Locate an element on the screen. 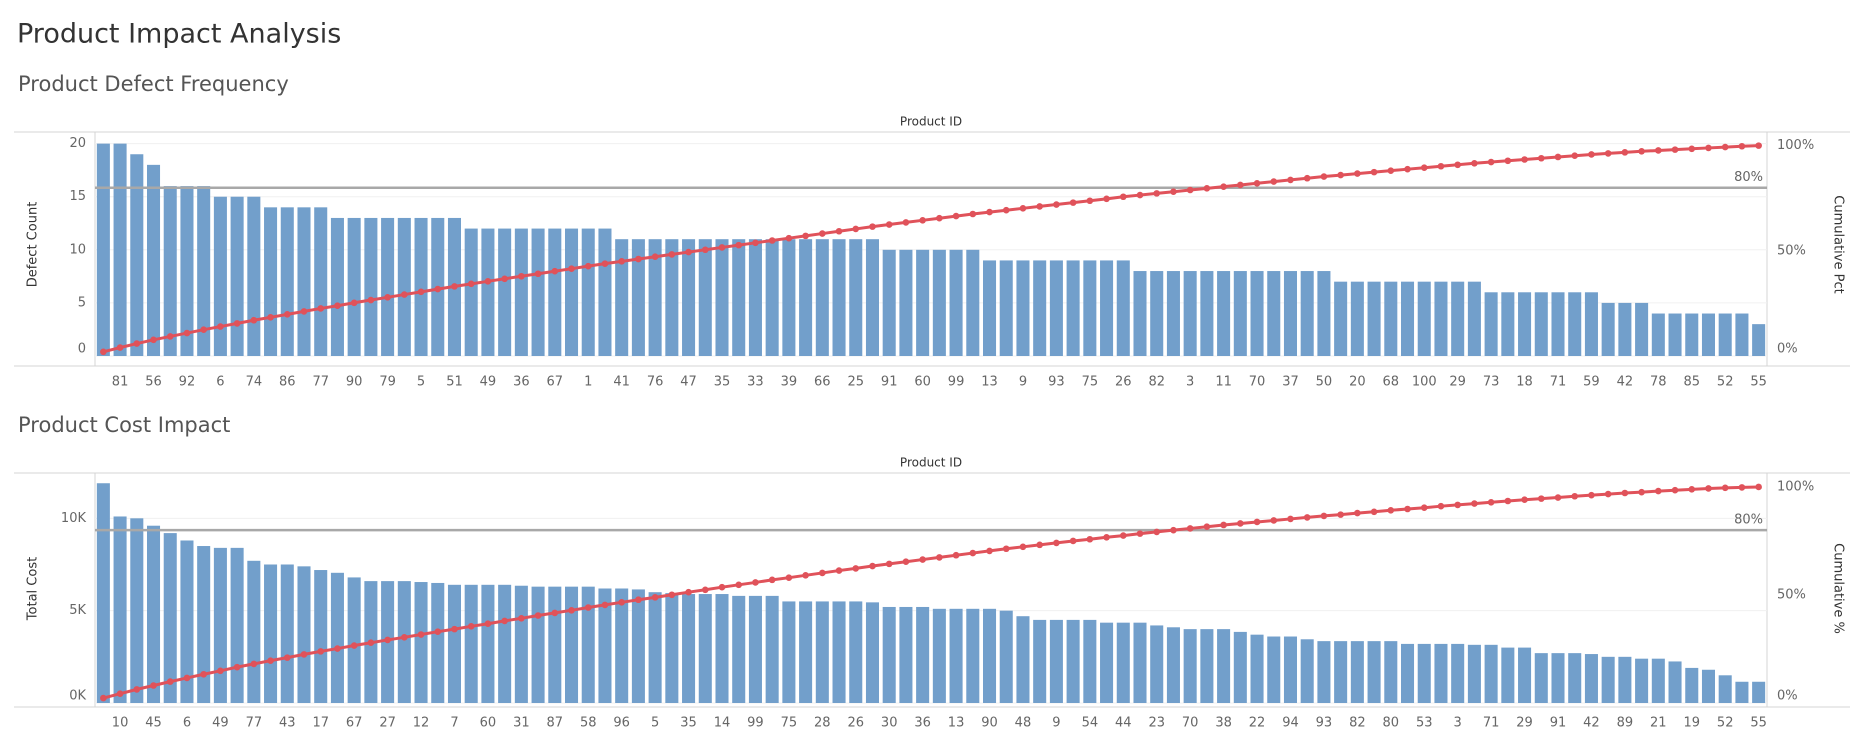 Image resolution: width=1862 pixels, height=746 pixels. x-axis-title: Product ID is located at coordinates (931, 122).